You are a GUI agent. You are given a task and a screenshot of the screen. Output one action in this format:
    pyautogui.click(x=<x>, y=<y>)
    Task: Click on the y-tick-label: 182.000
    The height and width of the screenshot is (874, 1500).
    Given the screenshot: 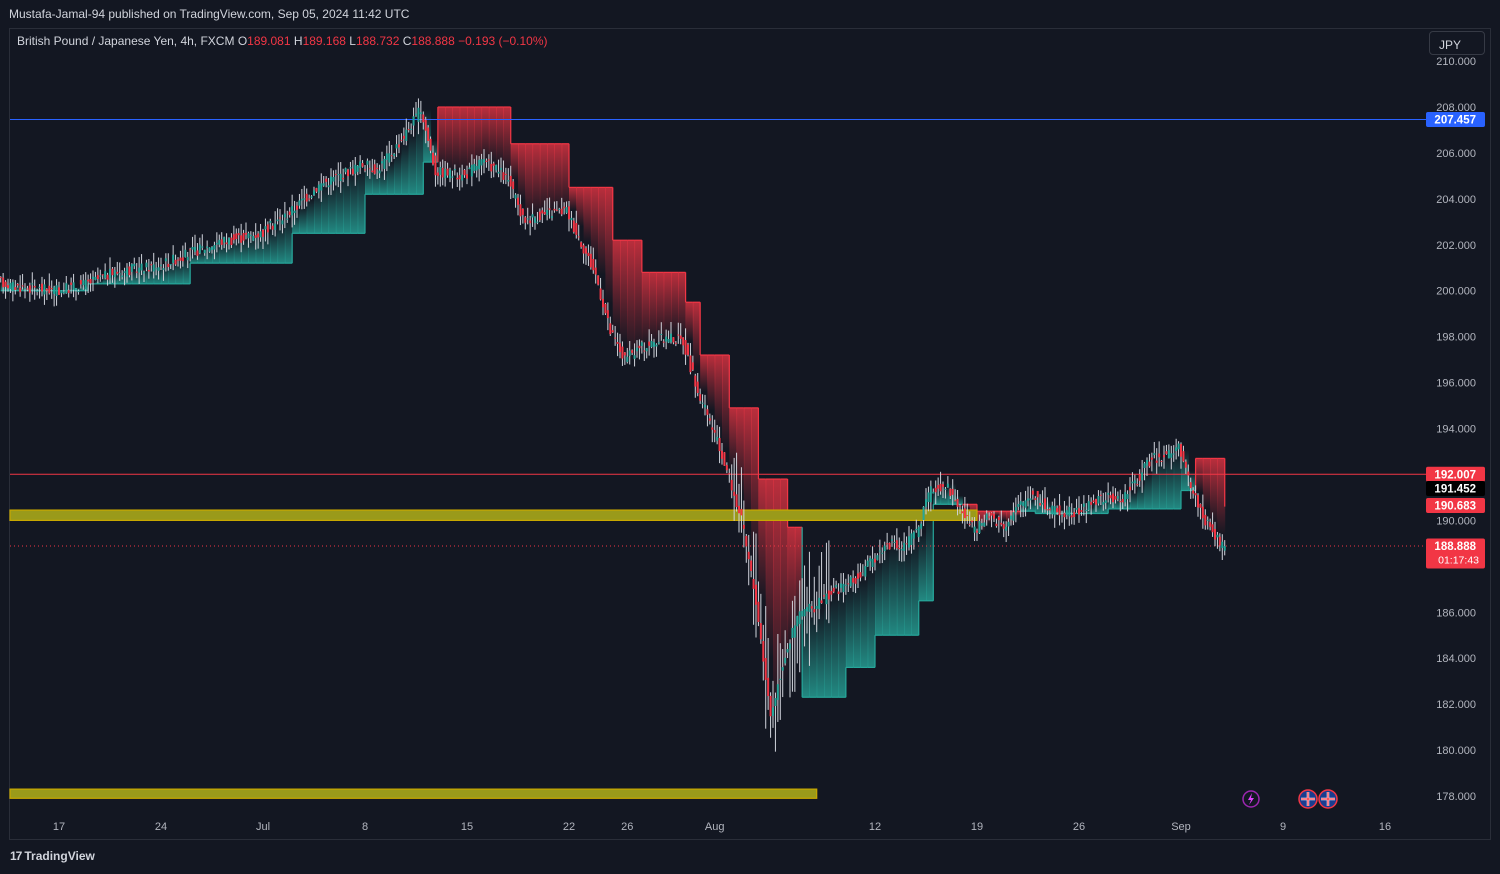 What is the action you would take?
    pyautogui.click(x=1456, y=705)
    